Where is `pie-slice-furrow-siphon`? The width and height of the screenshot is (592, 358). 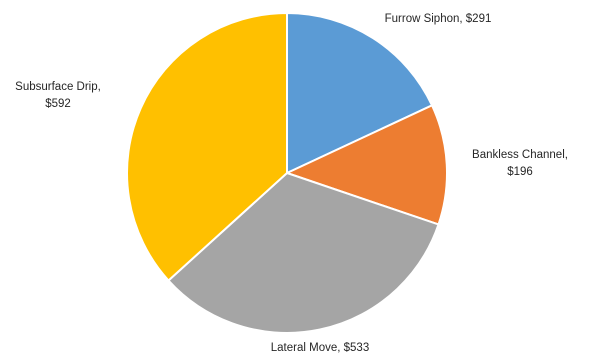
pie-slice-furrow-siphon is located at coordinates (360, 93).